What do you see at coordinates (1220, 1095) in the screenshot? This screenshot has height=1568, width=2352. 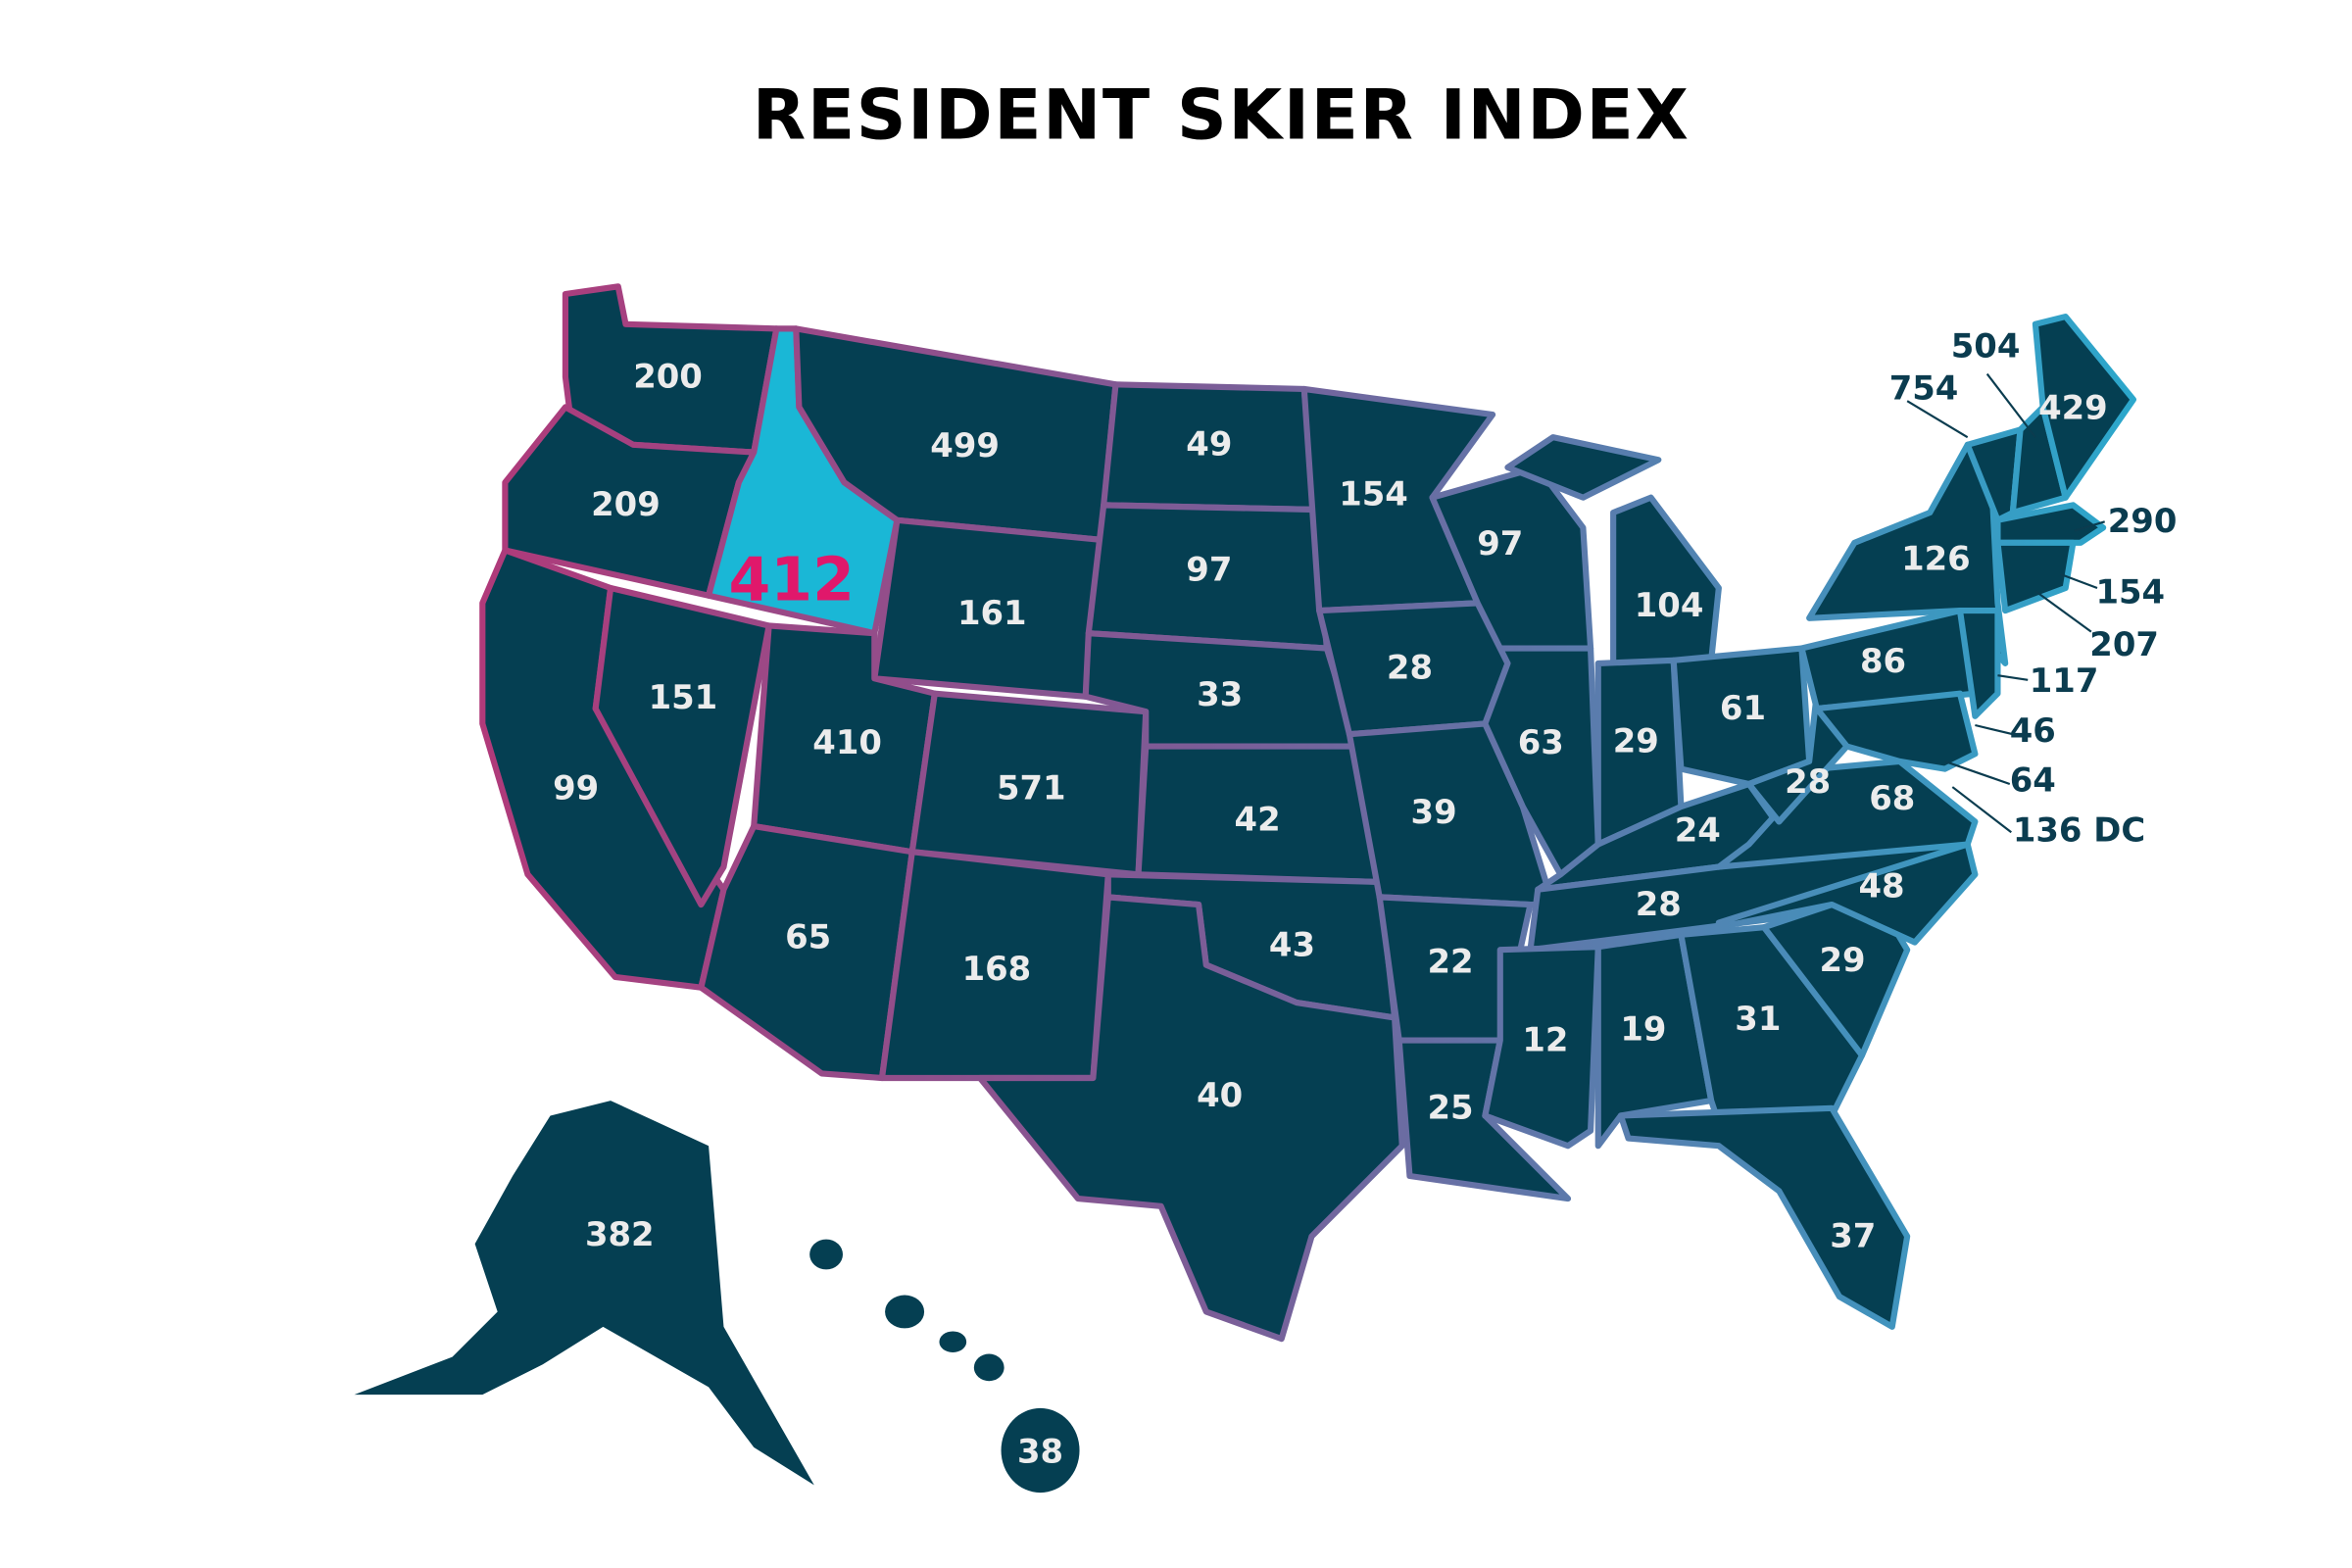 I see `label-tx: 40` at bounding box center [1220, 1095].